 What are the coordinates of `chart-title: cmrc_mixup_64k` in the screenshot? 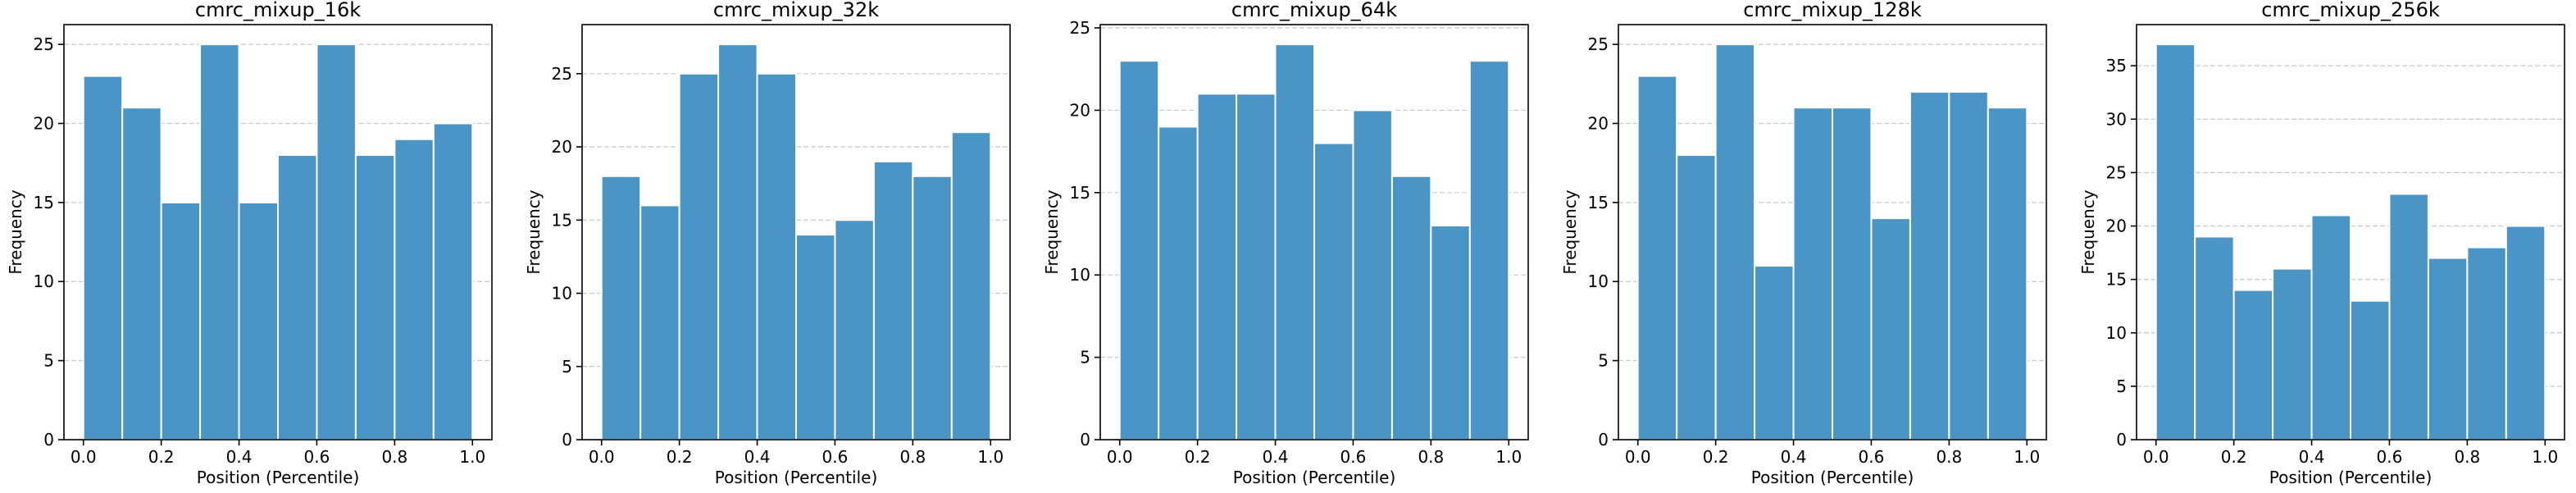 It's located at (1314, 10).